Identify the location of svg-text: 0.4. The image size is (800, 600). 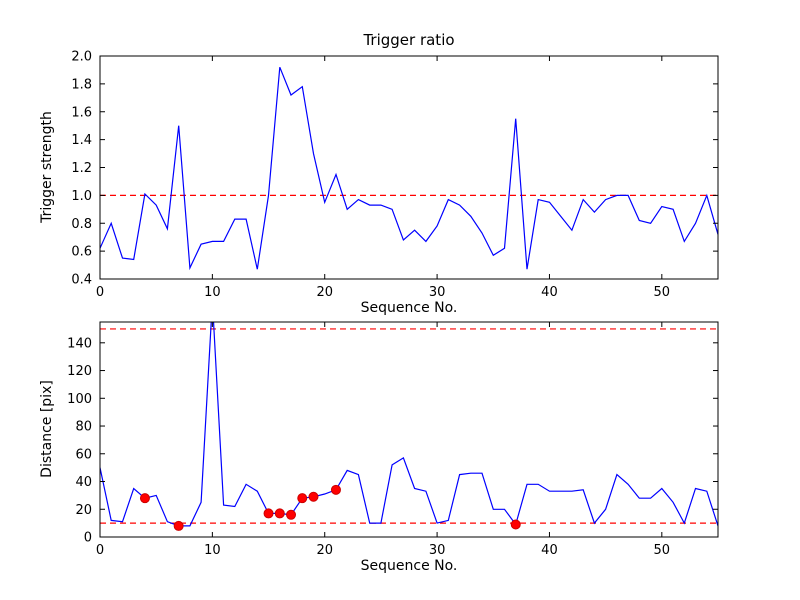
(81, 280).